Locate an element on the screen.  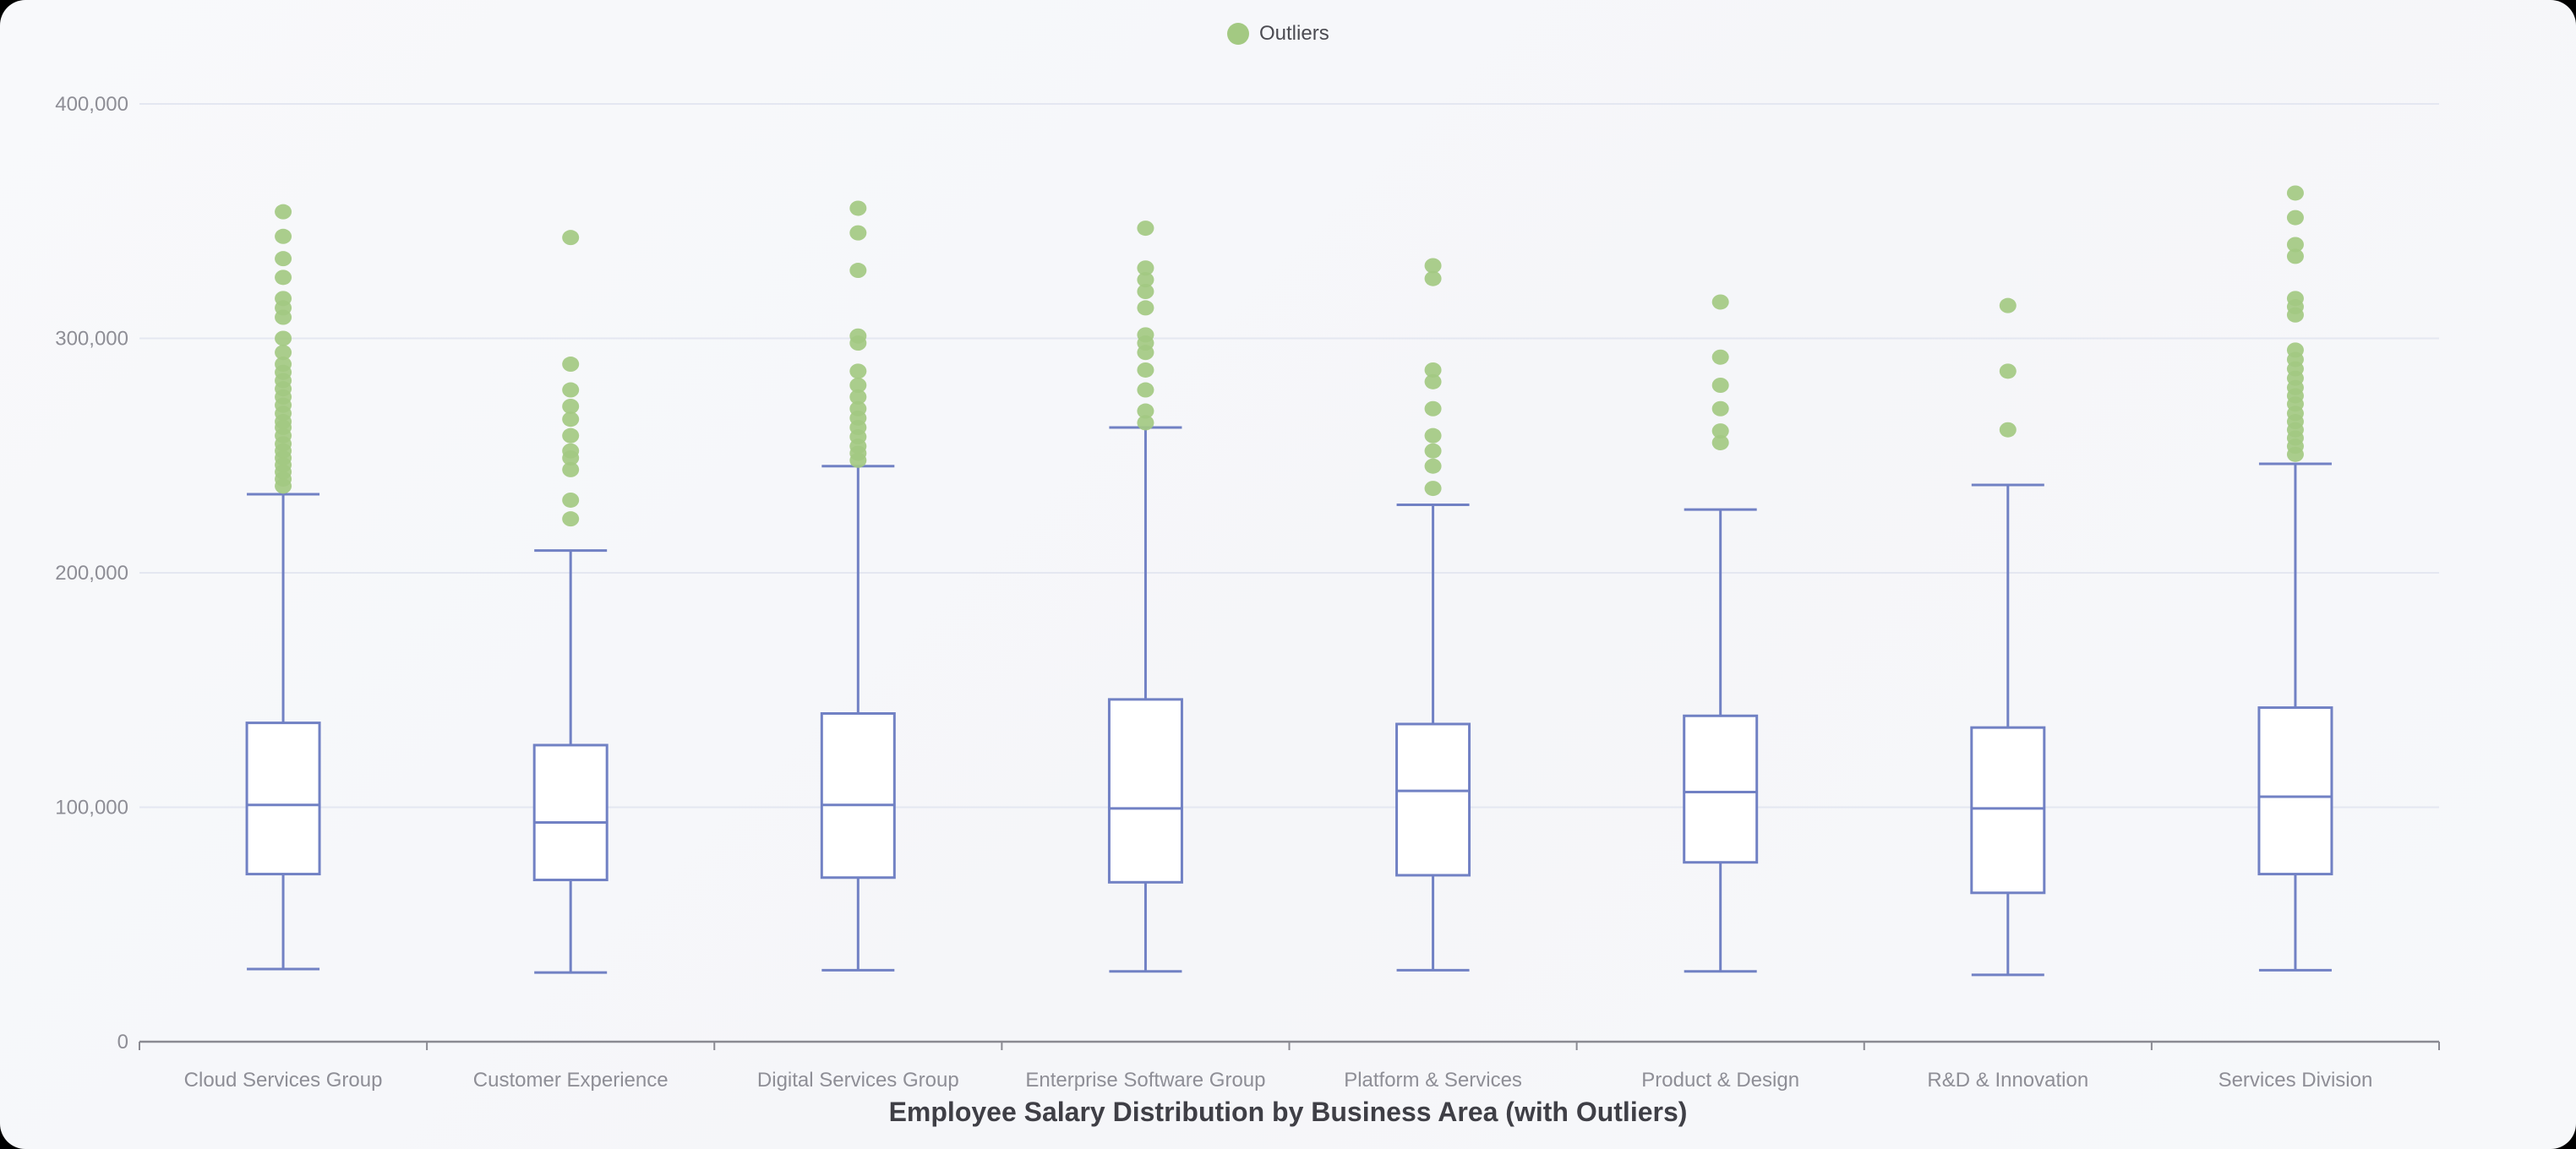
boxplot-enterprise-software-group is located at coordinates (1145, 699).